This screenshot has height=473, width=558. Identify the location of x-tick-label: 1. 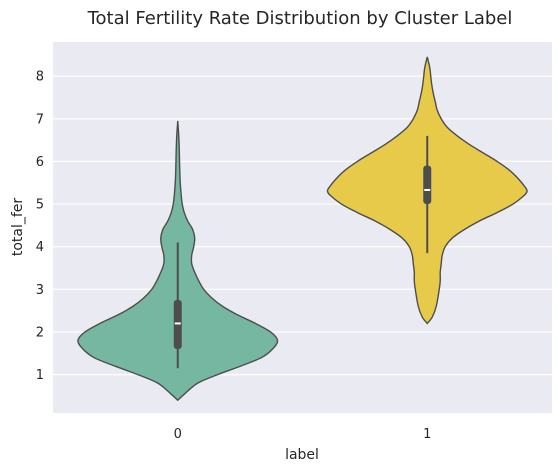
(427, 434).